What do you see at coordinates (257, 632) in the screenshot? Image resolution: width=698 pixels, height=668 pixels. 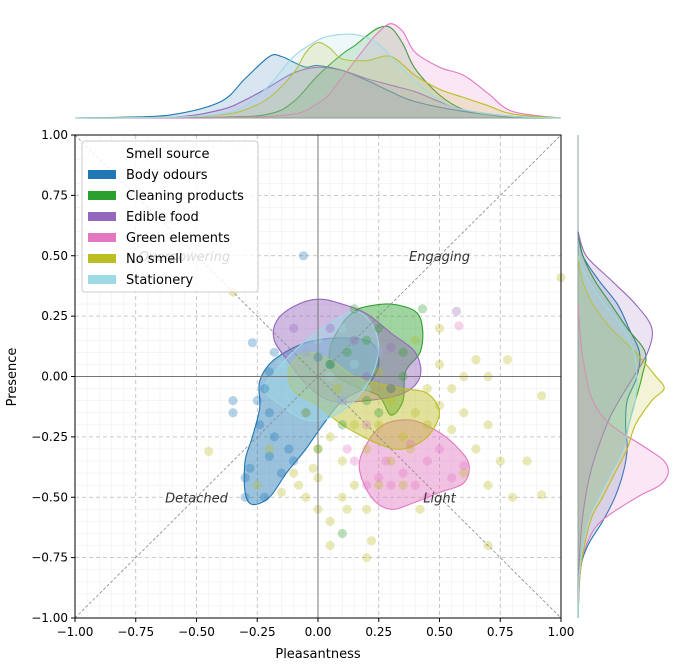 I see `x-tick-label: −0.25` at bounding box center [257, 632].